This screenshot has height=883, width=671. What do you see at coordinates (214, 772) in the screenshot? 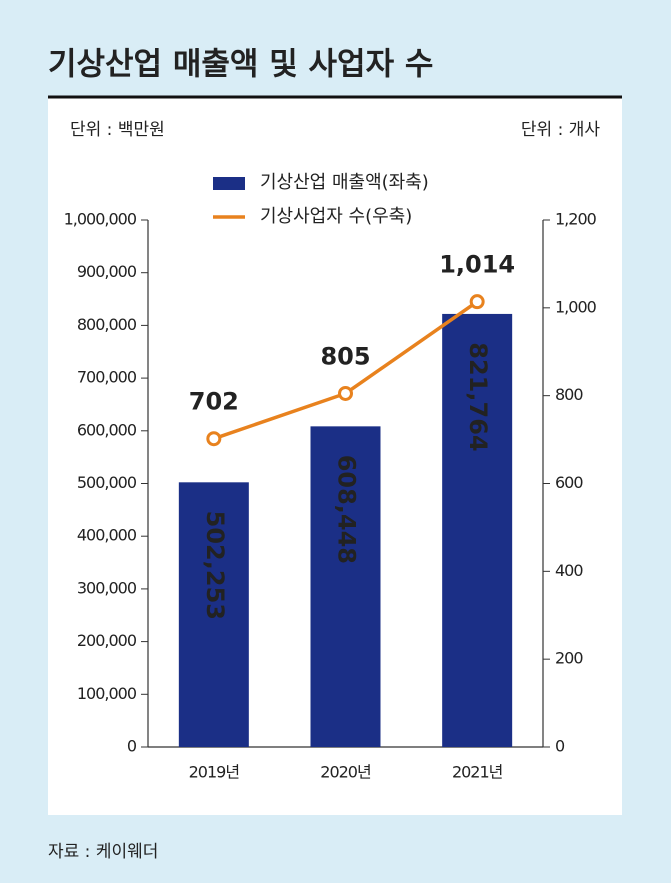
I see `x-tick-label: 2019년` at bounding box center [214, 772].